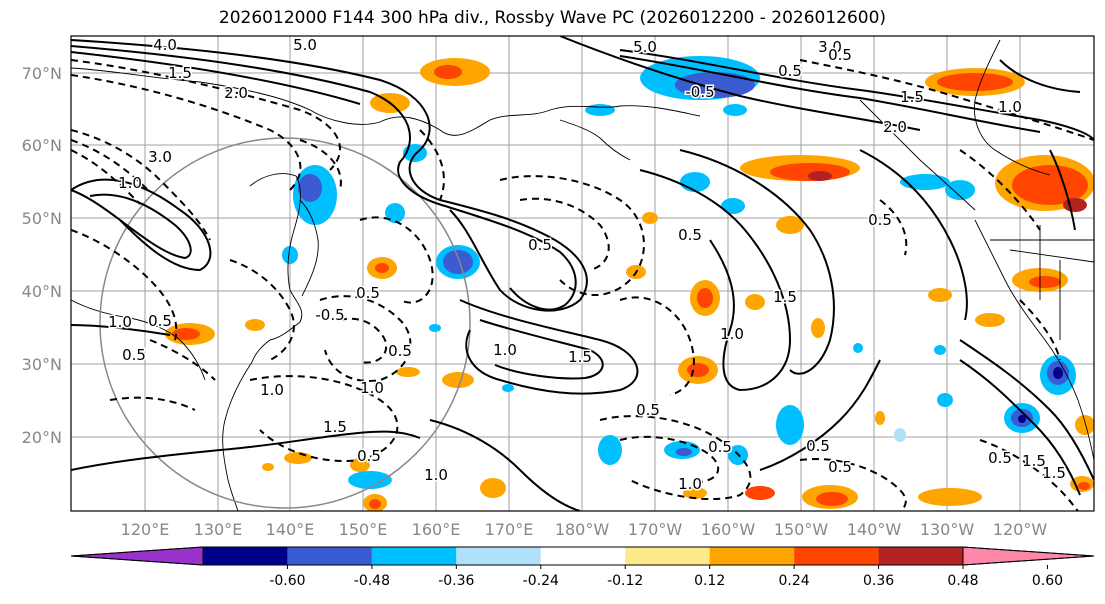 The height and width of the screenshot is (604, 1105). I want to click on lon-label: 130°W, so click(947, 529).